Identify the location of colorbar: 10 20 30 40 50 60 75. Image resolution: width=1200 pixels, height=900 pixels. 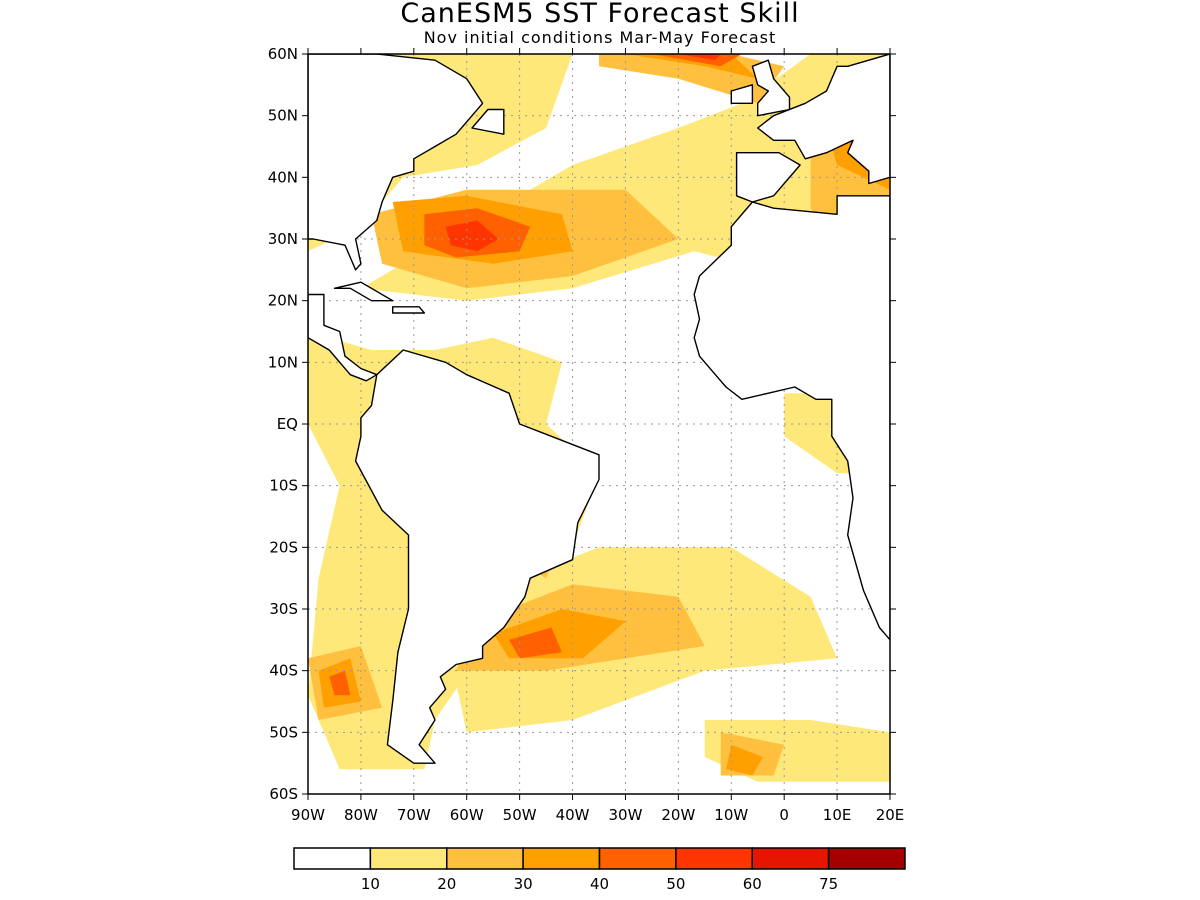
(599, 870).